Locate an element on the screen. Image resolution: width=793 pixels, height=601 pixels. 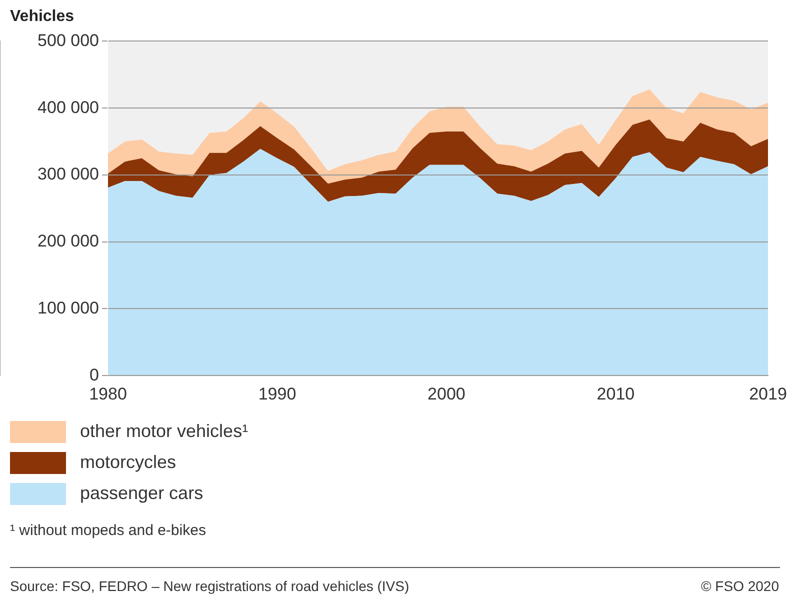
x-tick-label: 1990 is located at coordinates (277, 394).